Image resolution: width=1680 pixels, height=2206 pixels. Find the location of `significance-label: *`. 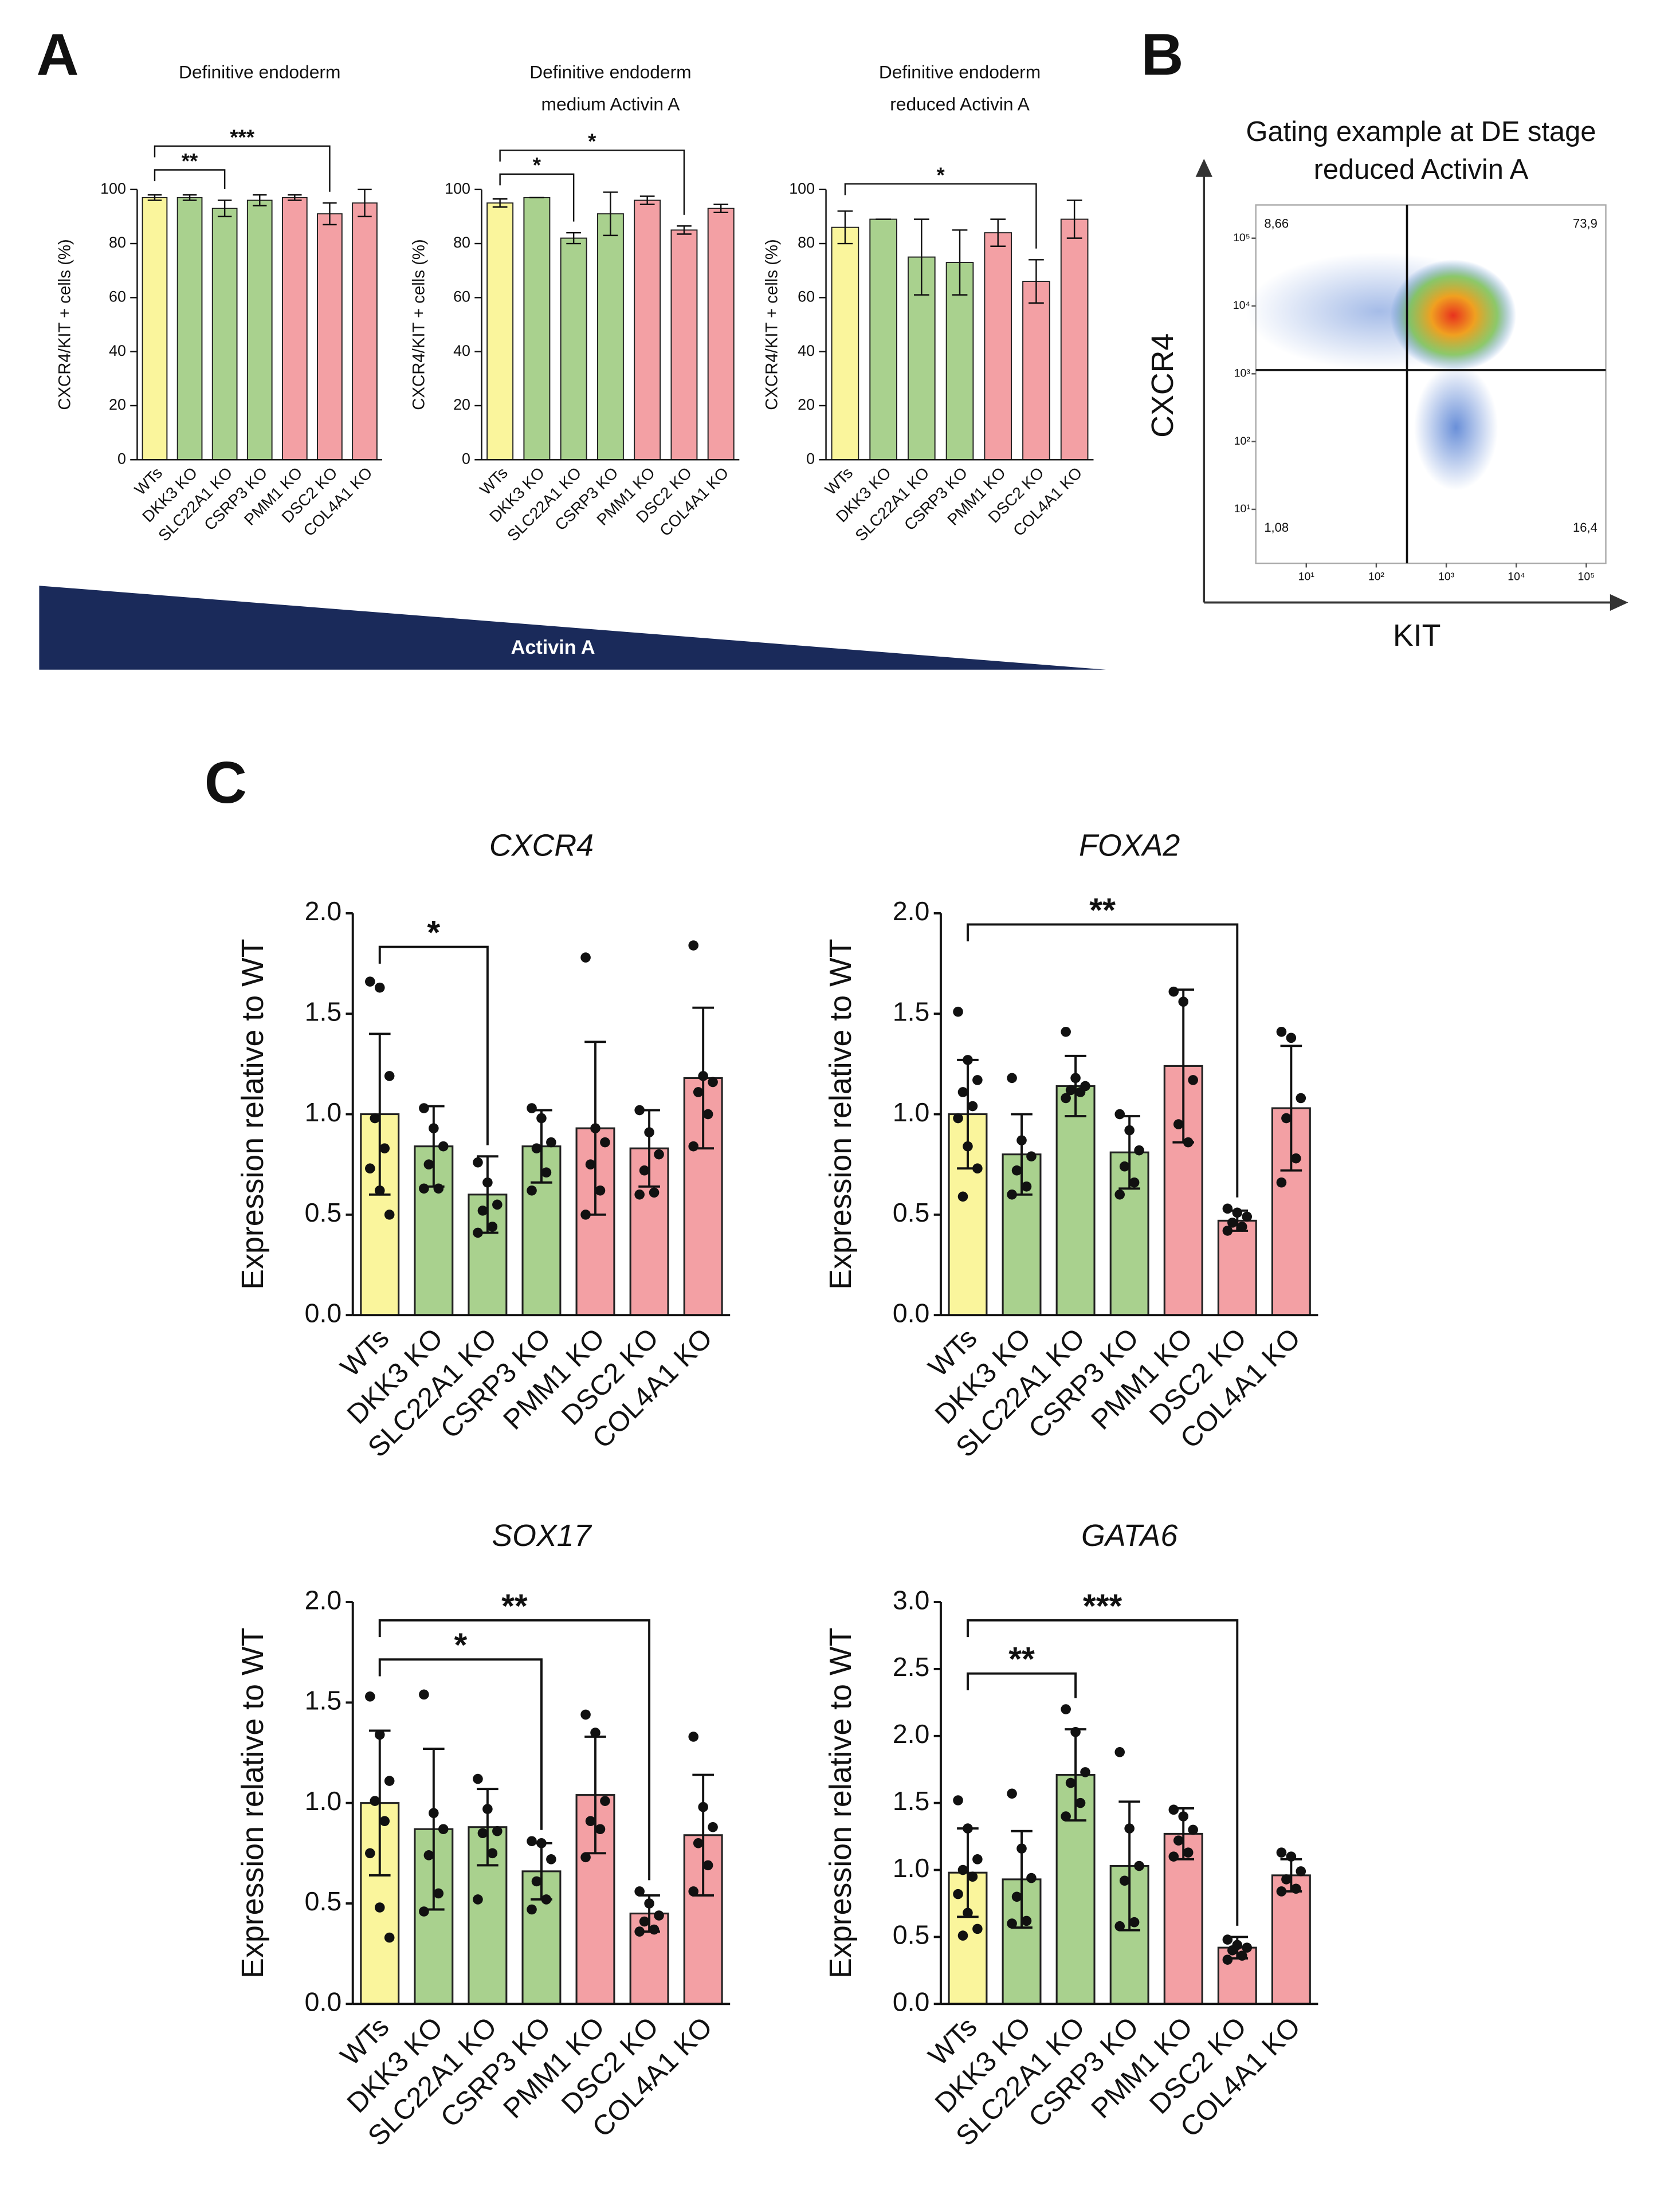

significance-label: * is located at coordinates (433, 933).